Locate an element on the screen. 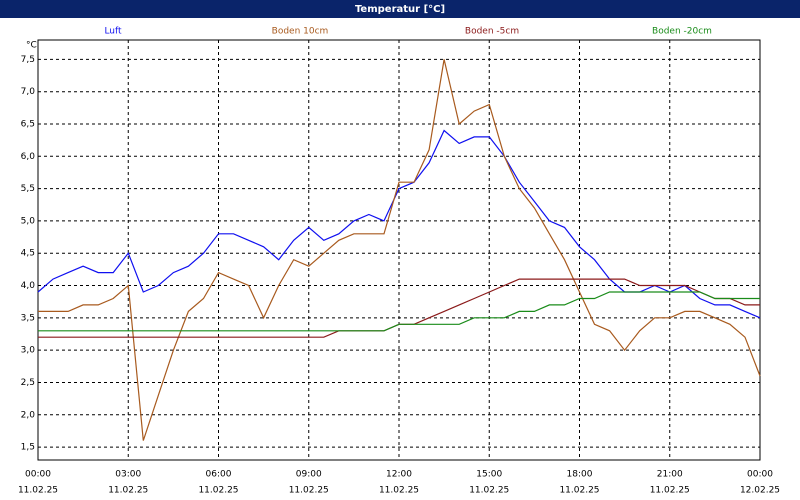  y-tick-label: 6,5 is located at coordinates (28, 125).